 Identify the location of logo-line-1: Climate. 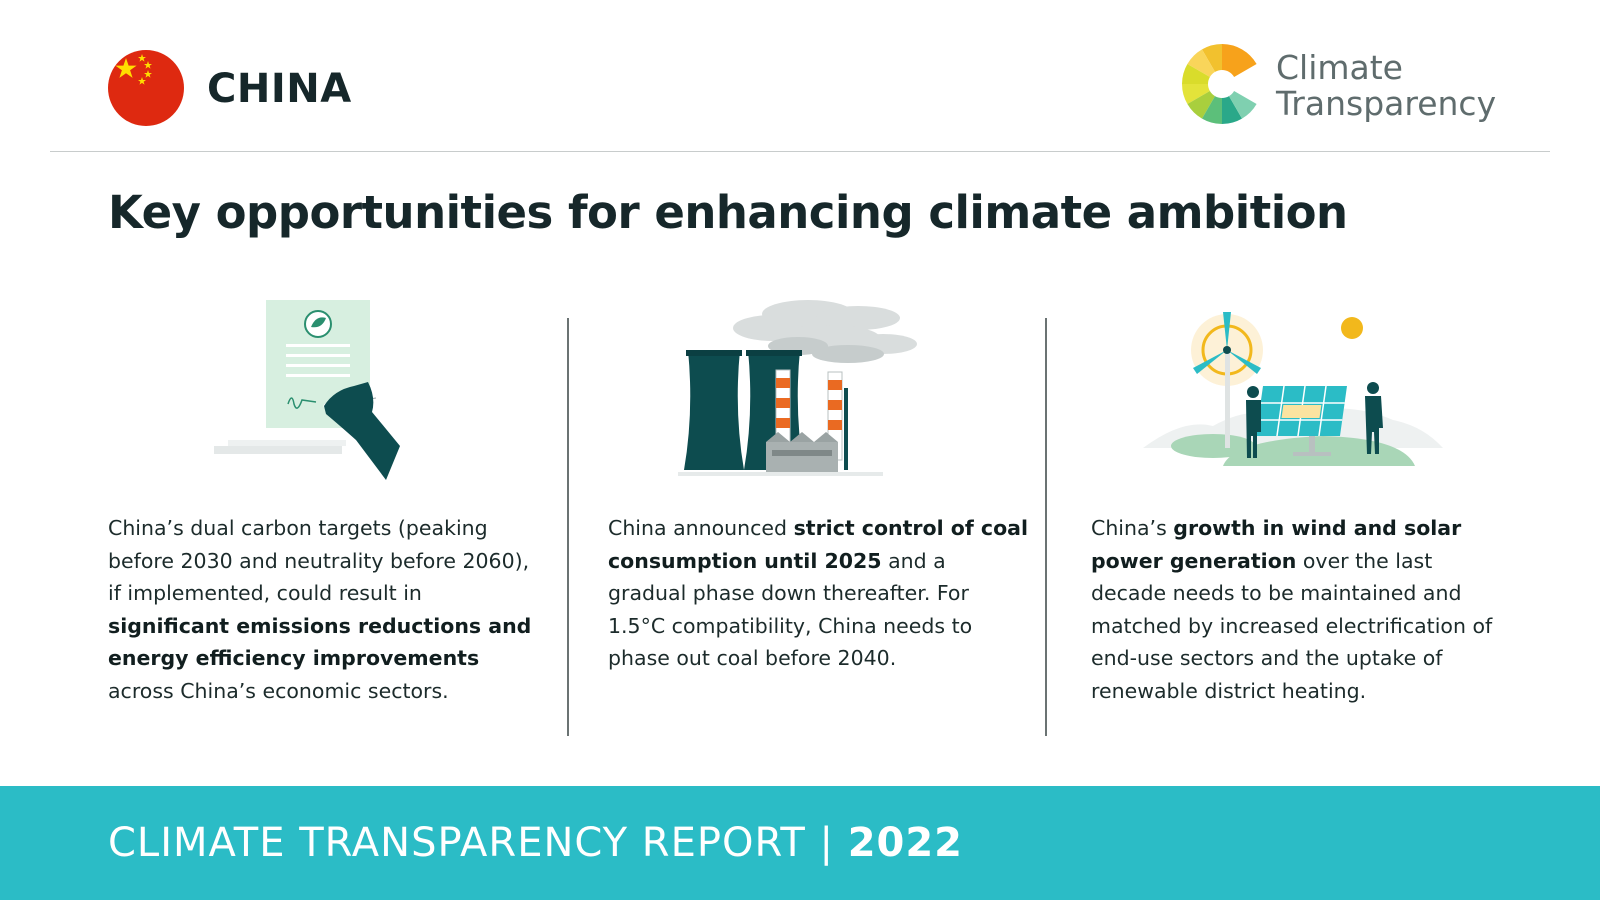
(1339, 67).